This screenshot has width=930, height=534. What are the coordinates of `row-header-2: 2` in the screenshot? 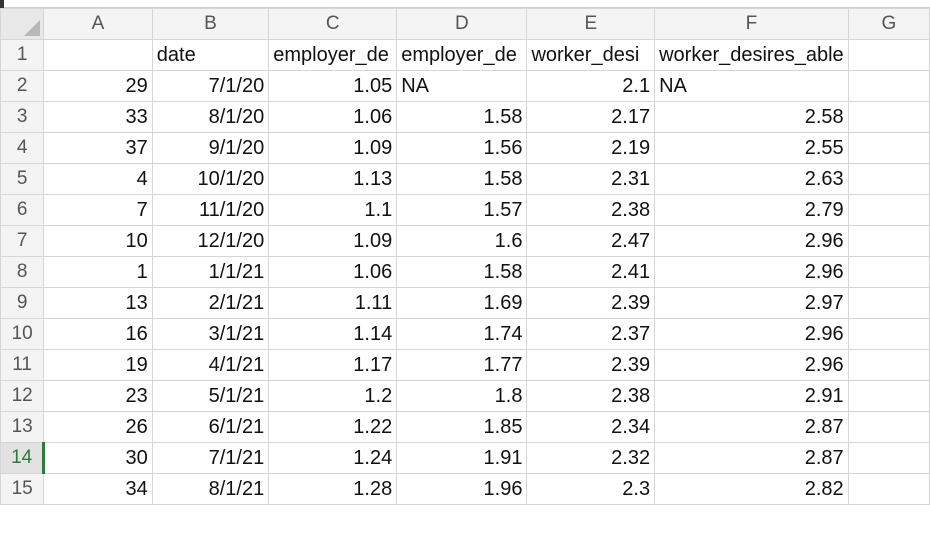 It's located at (22, 86).